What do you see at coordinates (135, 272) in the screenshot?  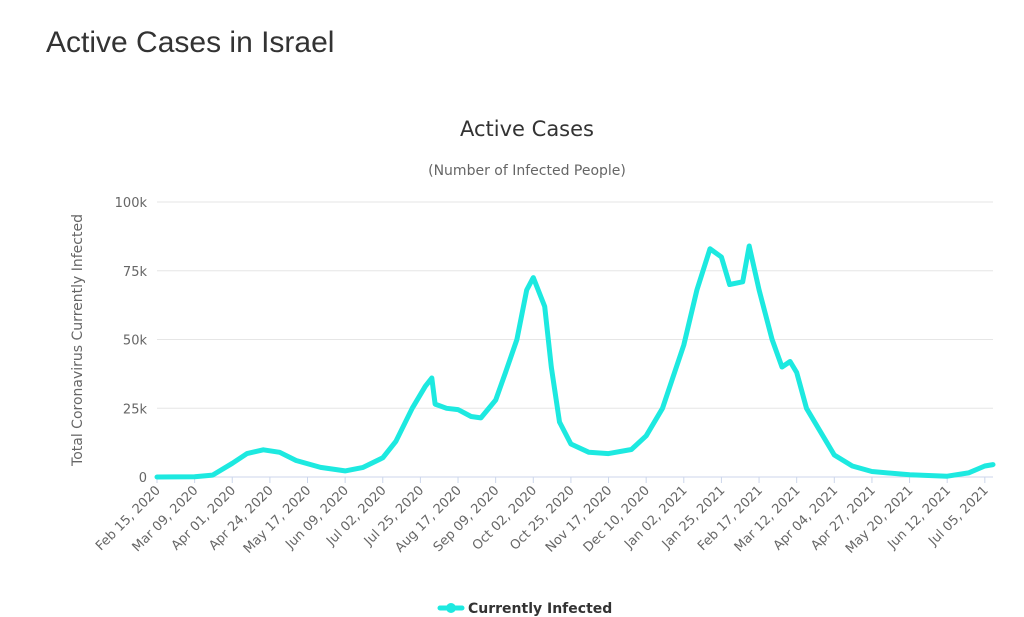 I see `y-tick-label: 75k` at bounding box center [135, 272].